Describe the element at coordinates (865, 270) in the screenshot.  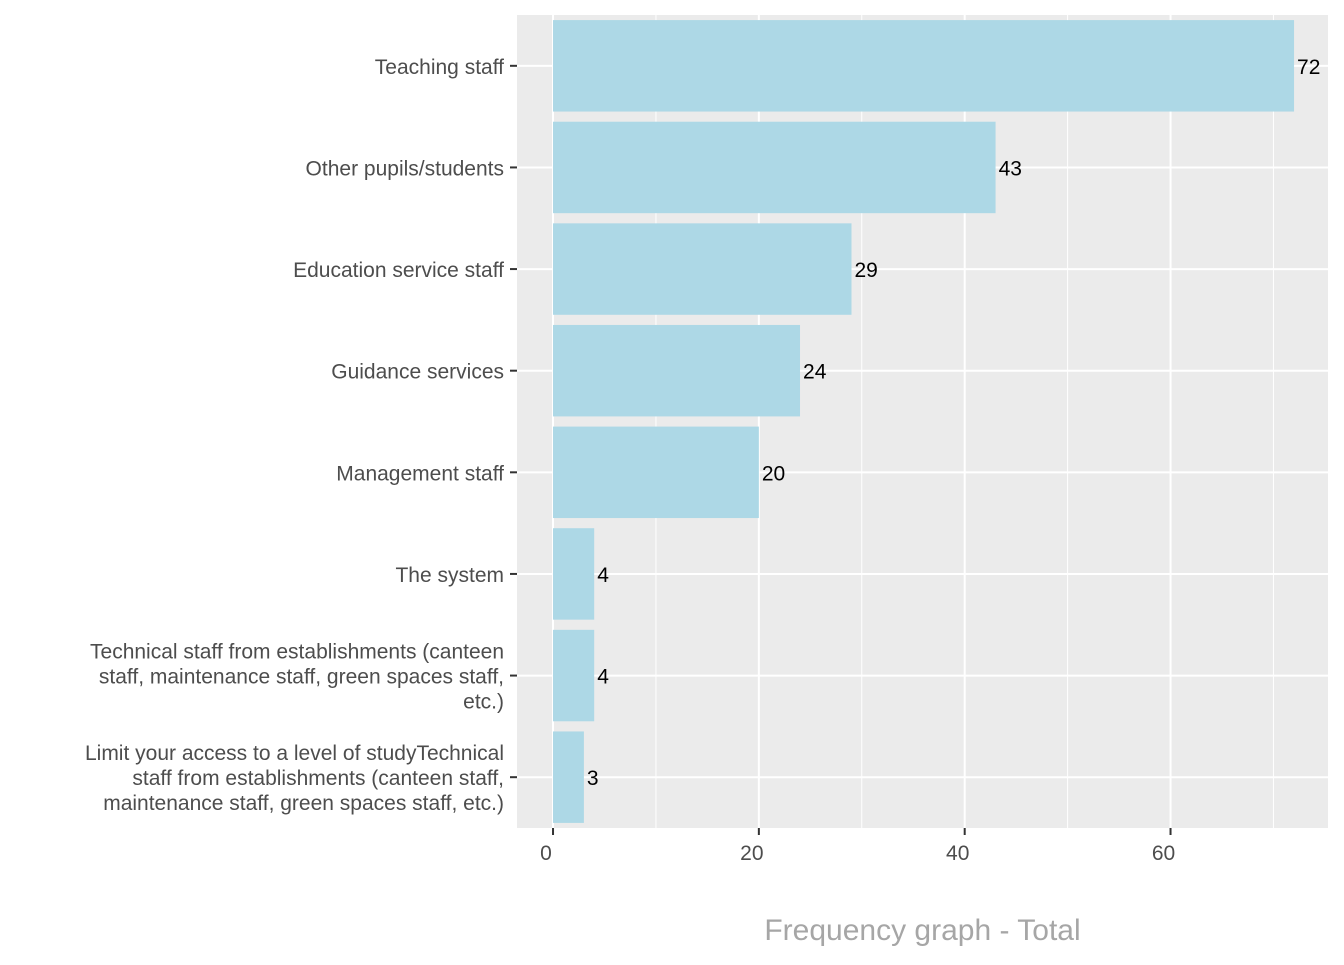
I see `data-label: 29` at that location.